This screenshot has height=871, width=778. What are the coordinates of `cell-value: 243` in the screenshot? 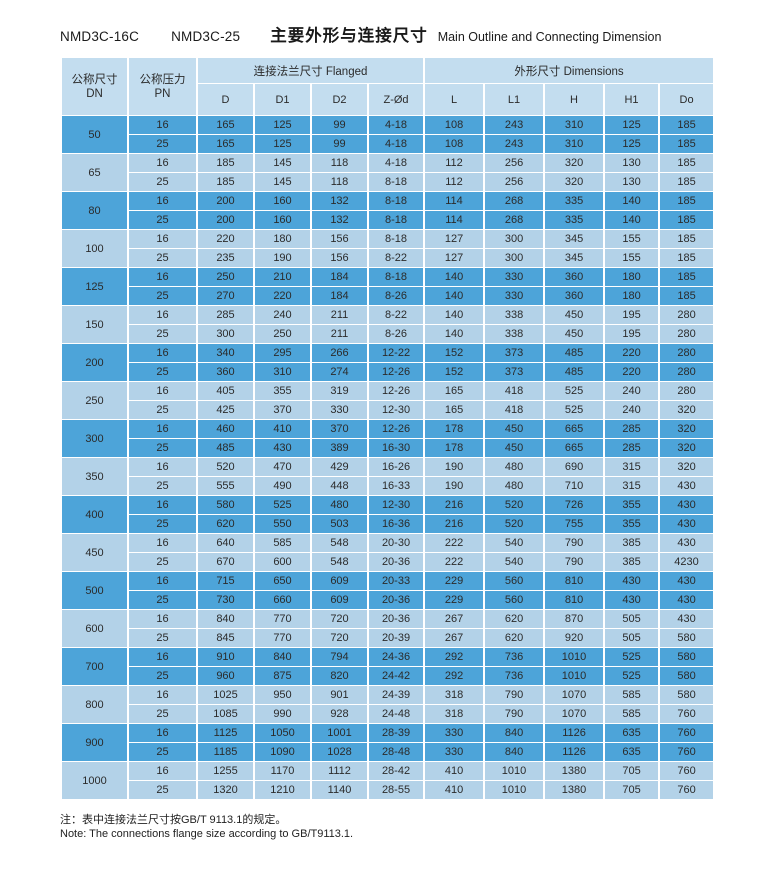 It's located at (514, 144).